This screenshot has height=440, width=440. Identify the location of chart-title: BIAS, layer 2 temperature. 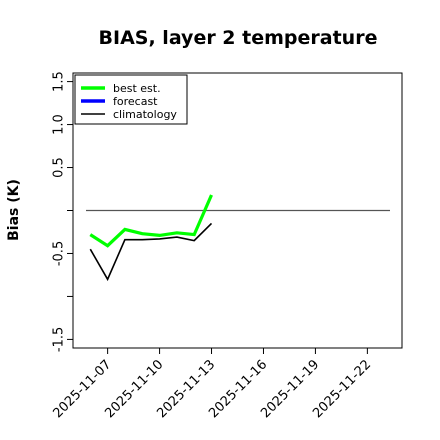
(238, 38).